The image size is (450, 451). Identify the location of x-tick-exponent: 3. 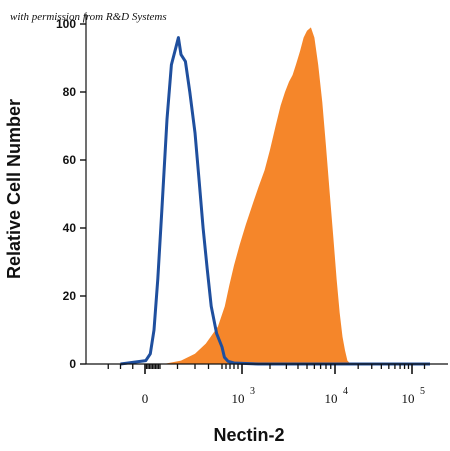
(252, 391).